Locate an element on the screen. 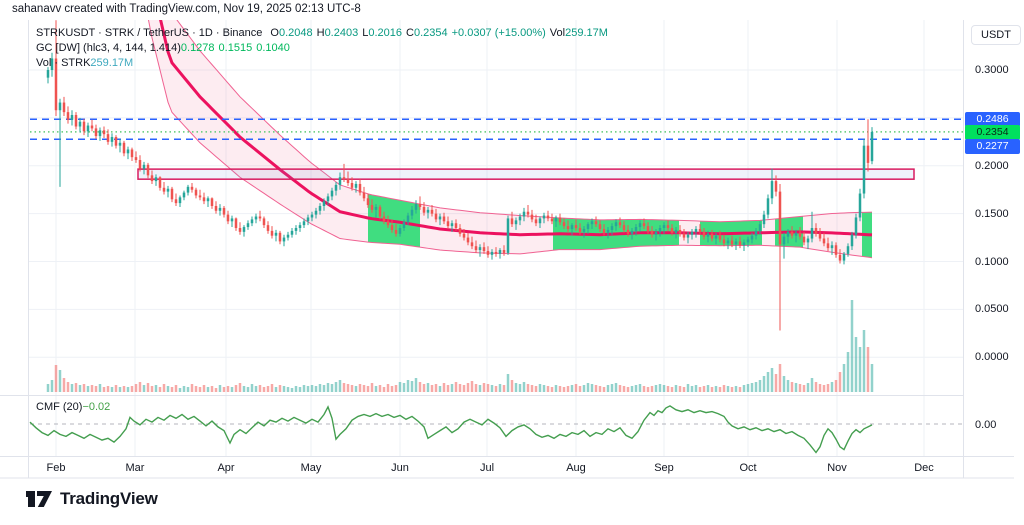 The width and height of the screenshot is (1024, 525). price-tick-label: 0.1500 is located at coordinates (992, 213).